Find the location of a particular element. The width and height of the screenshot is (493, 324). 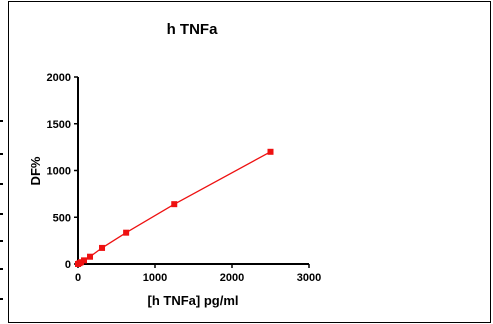

y-tick-label: 1000 is located at coordinates (59, 172).